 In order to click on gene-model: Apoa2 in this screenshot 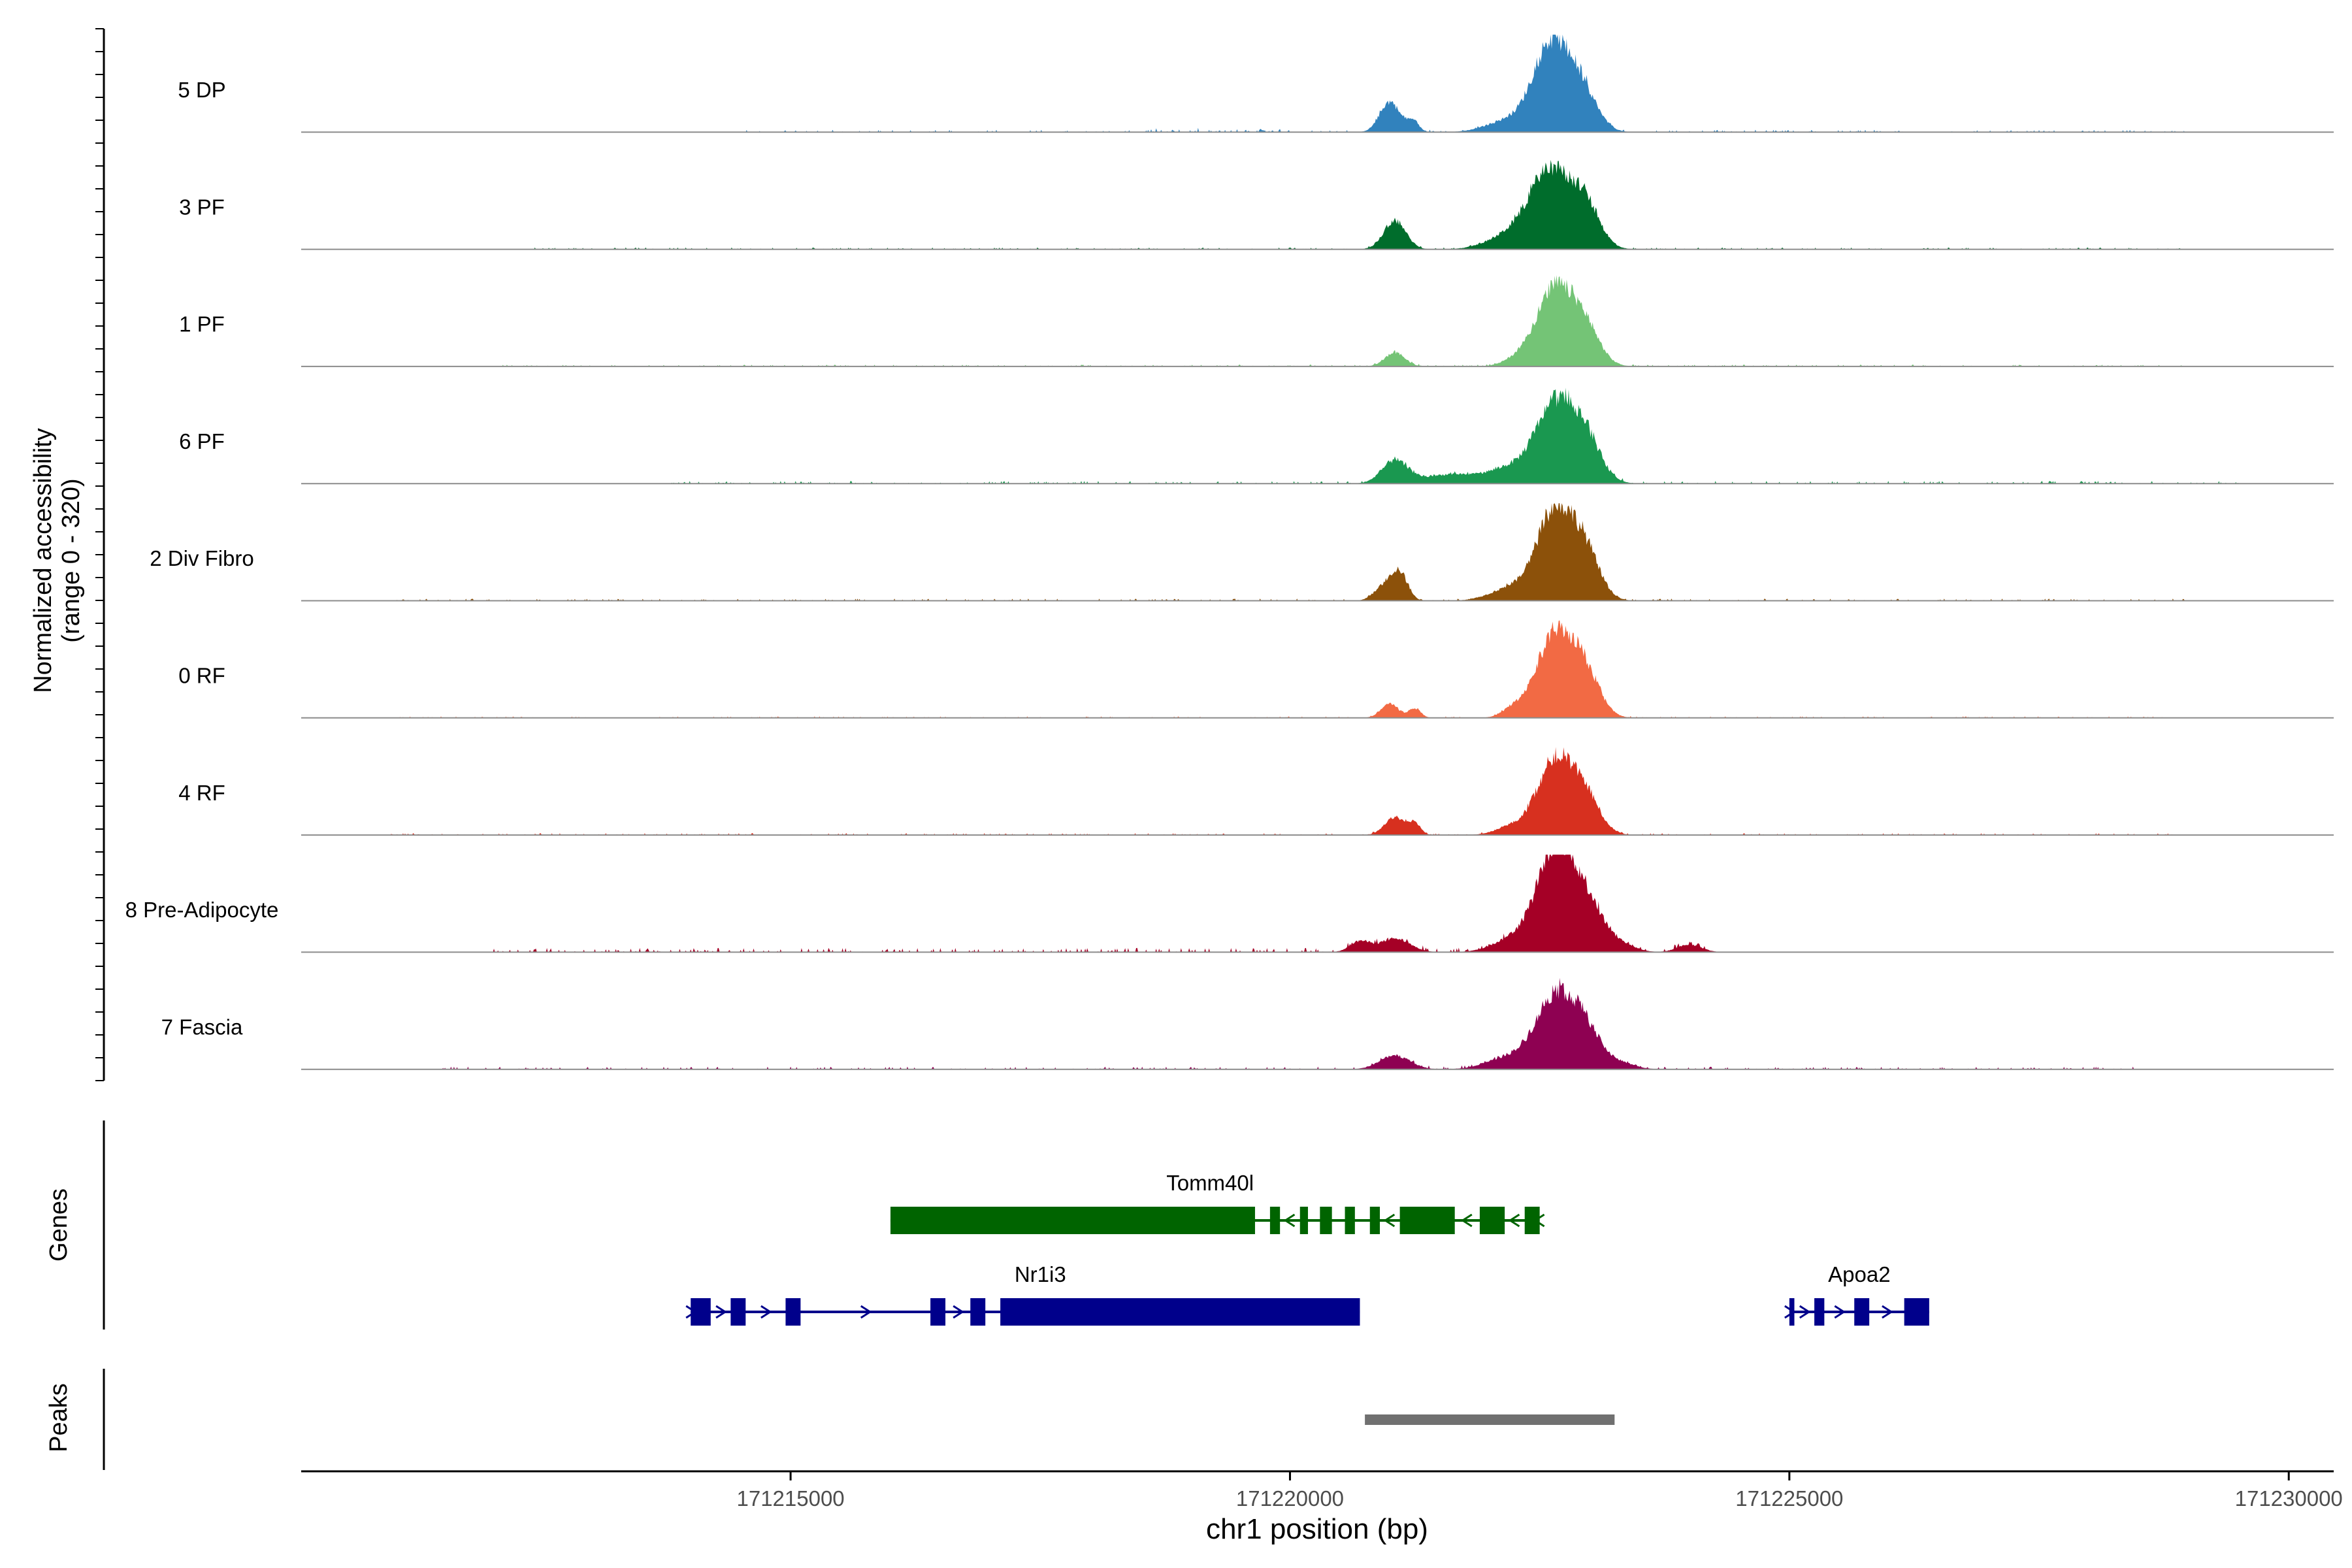, I will do `click(1856, 1294)`.